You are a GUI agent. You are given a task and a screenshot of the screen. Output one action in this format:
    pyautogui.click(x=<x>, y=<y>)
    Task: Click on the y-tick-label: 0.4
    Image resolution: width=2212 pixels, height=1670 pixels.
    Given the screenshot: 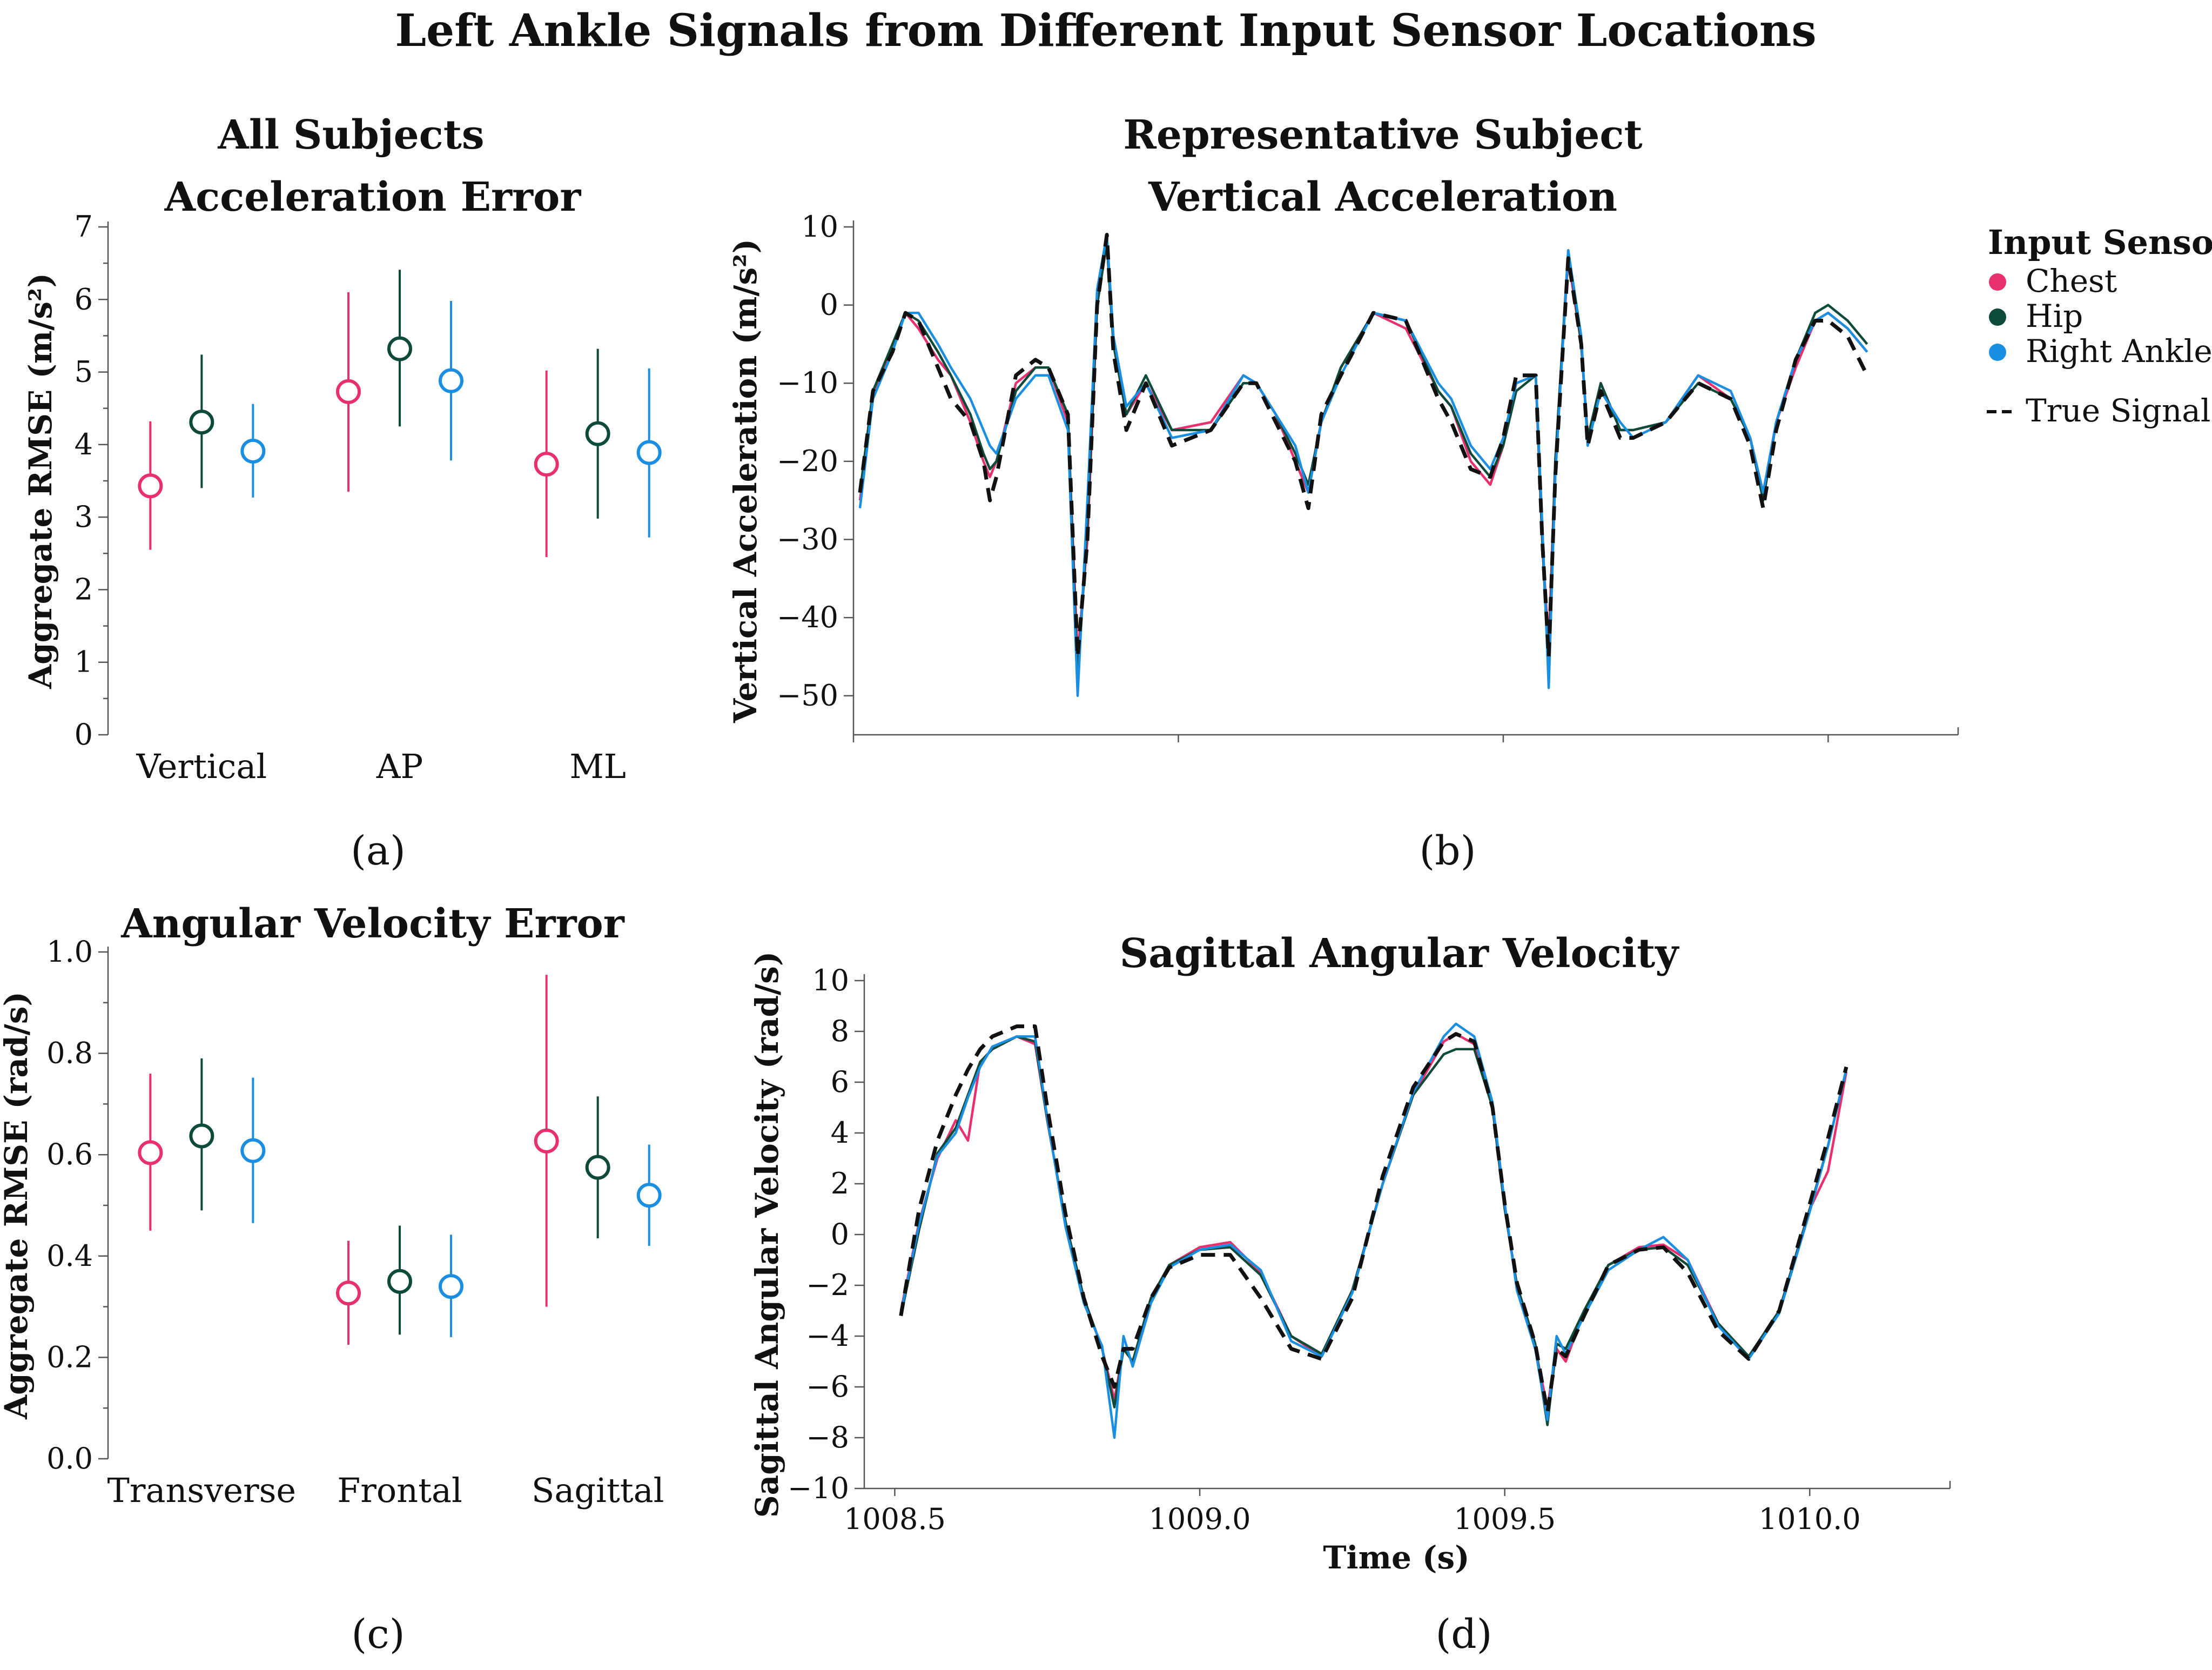 What is the action you would take?
    pyautogui.click(x=69, y=1256)
    